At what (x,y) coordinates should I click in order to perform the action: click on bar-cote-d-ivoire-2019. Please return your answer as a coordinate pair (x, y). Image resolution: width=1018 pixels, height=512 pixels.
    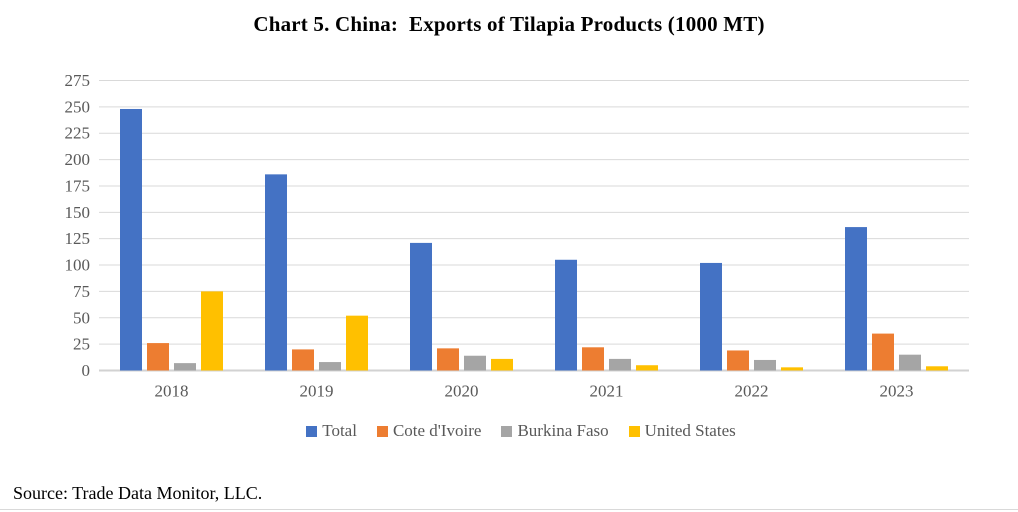
    Looking at the image, I should click on (303, 360).